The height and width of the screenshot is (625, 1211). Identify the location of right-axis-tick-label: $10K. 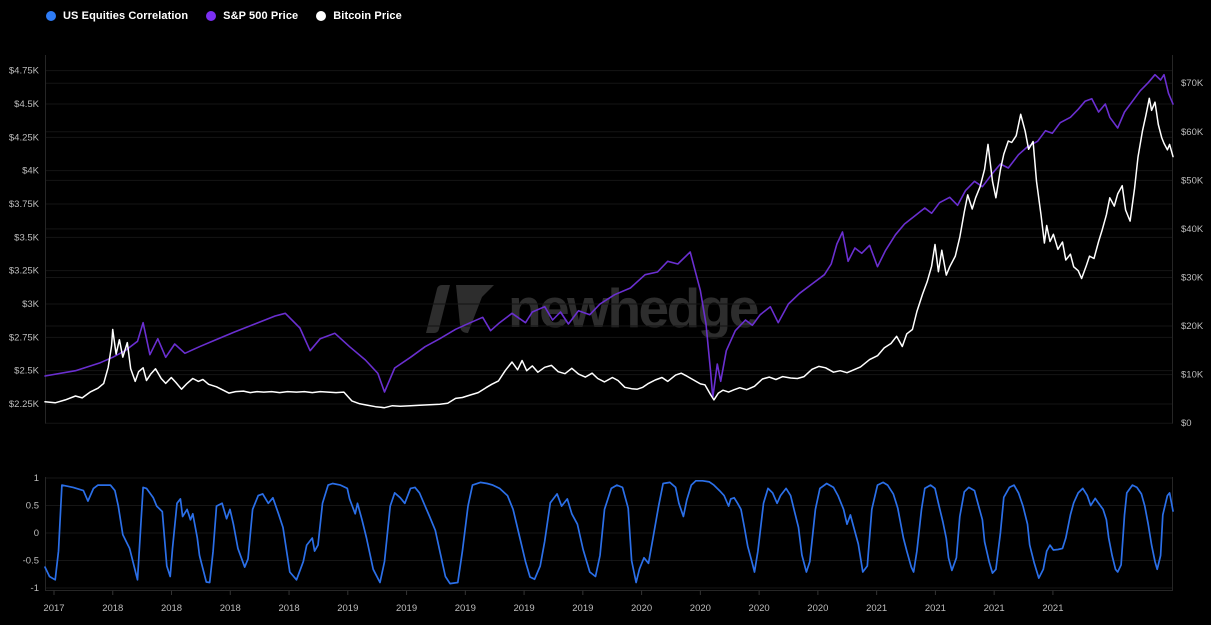
(1192, 375).